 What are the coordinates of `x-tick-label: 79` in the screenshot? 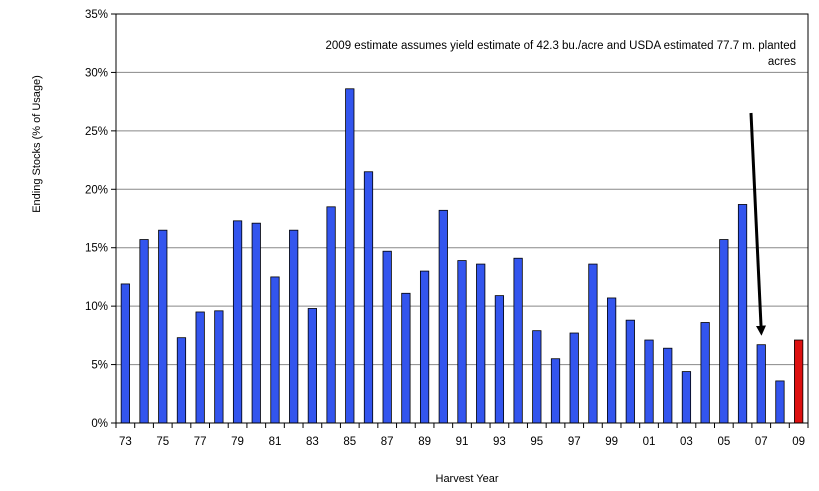 It's located at (237, 442).